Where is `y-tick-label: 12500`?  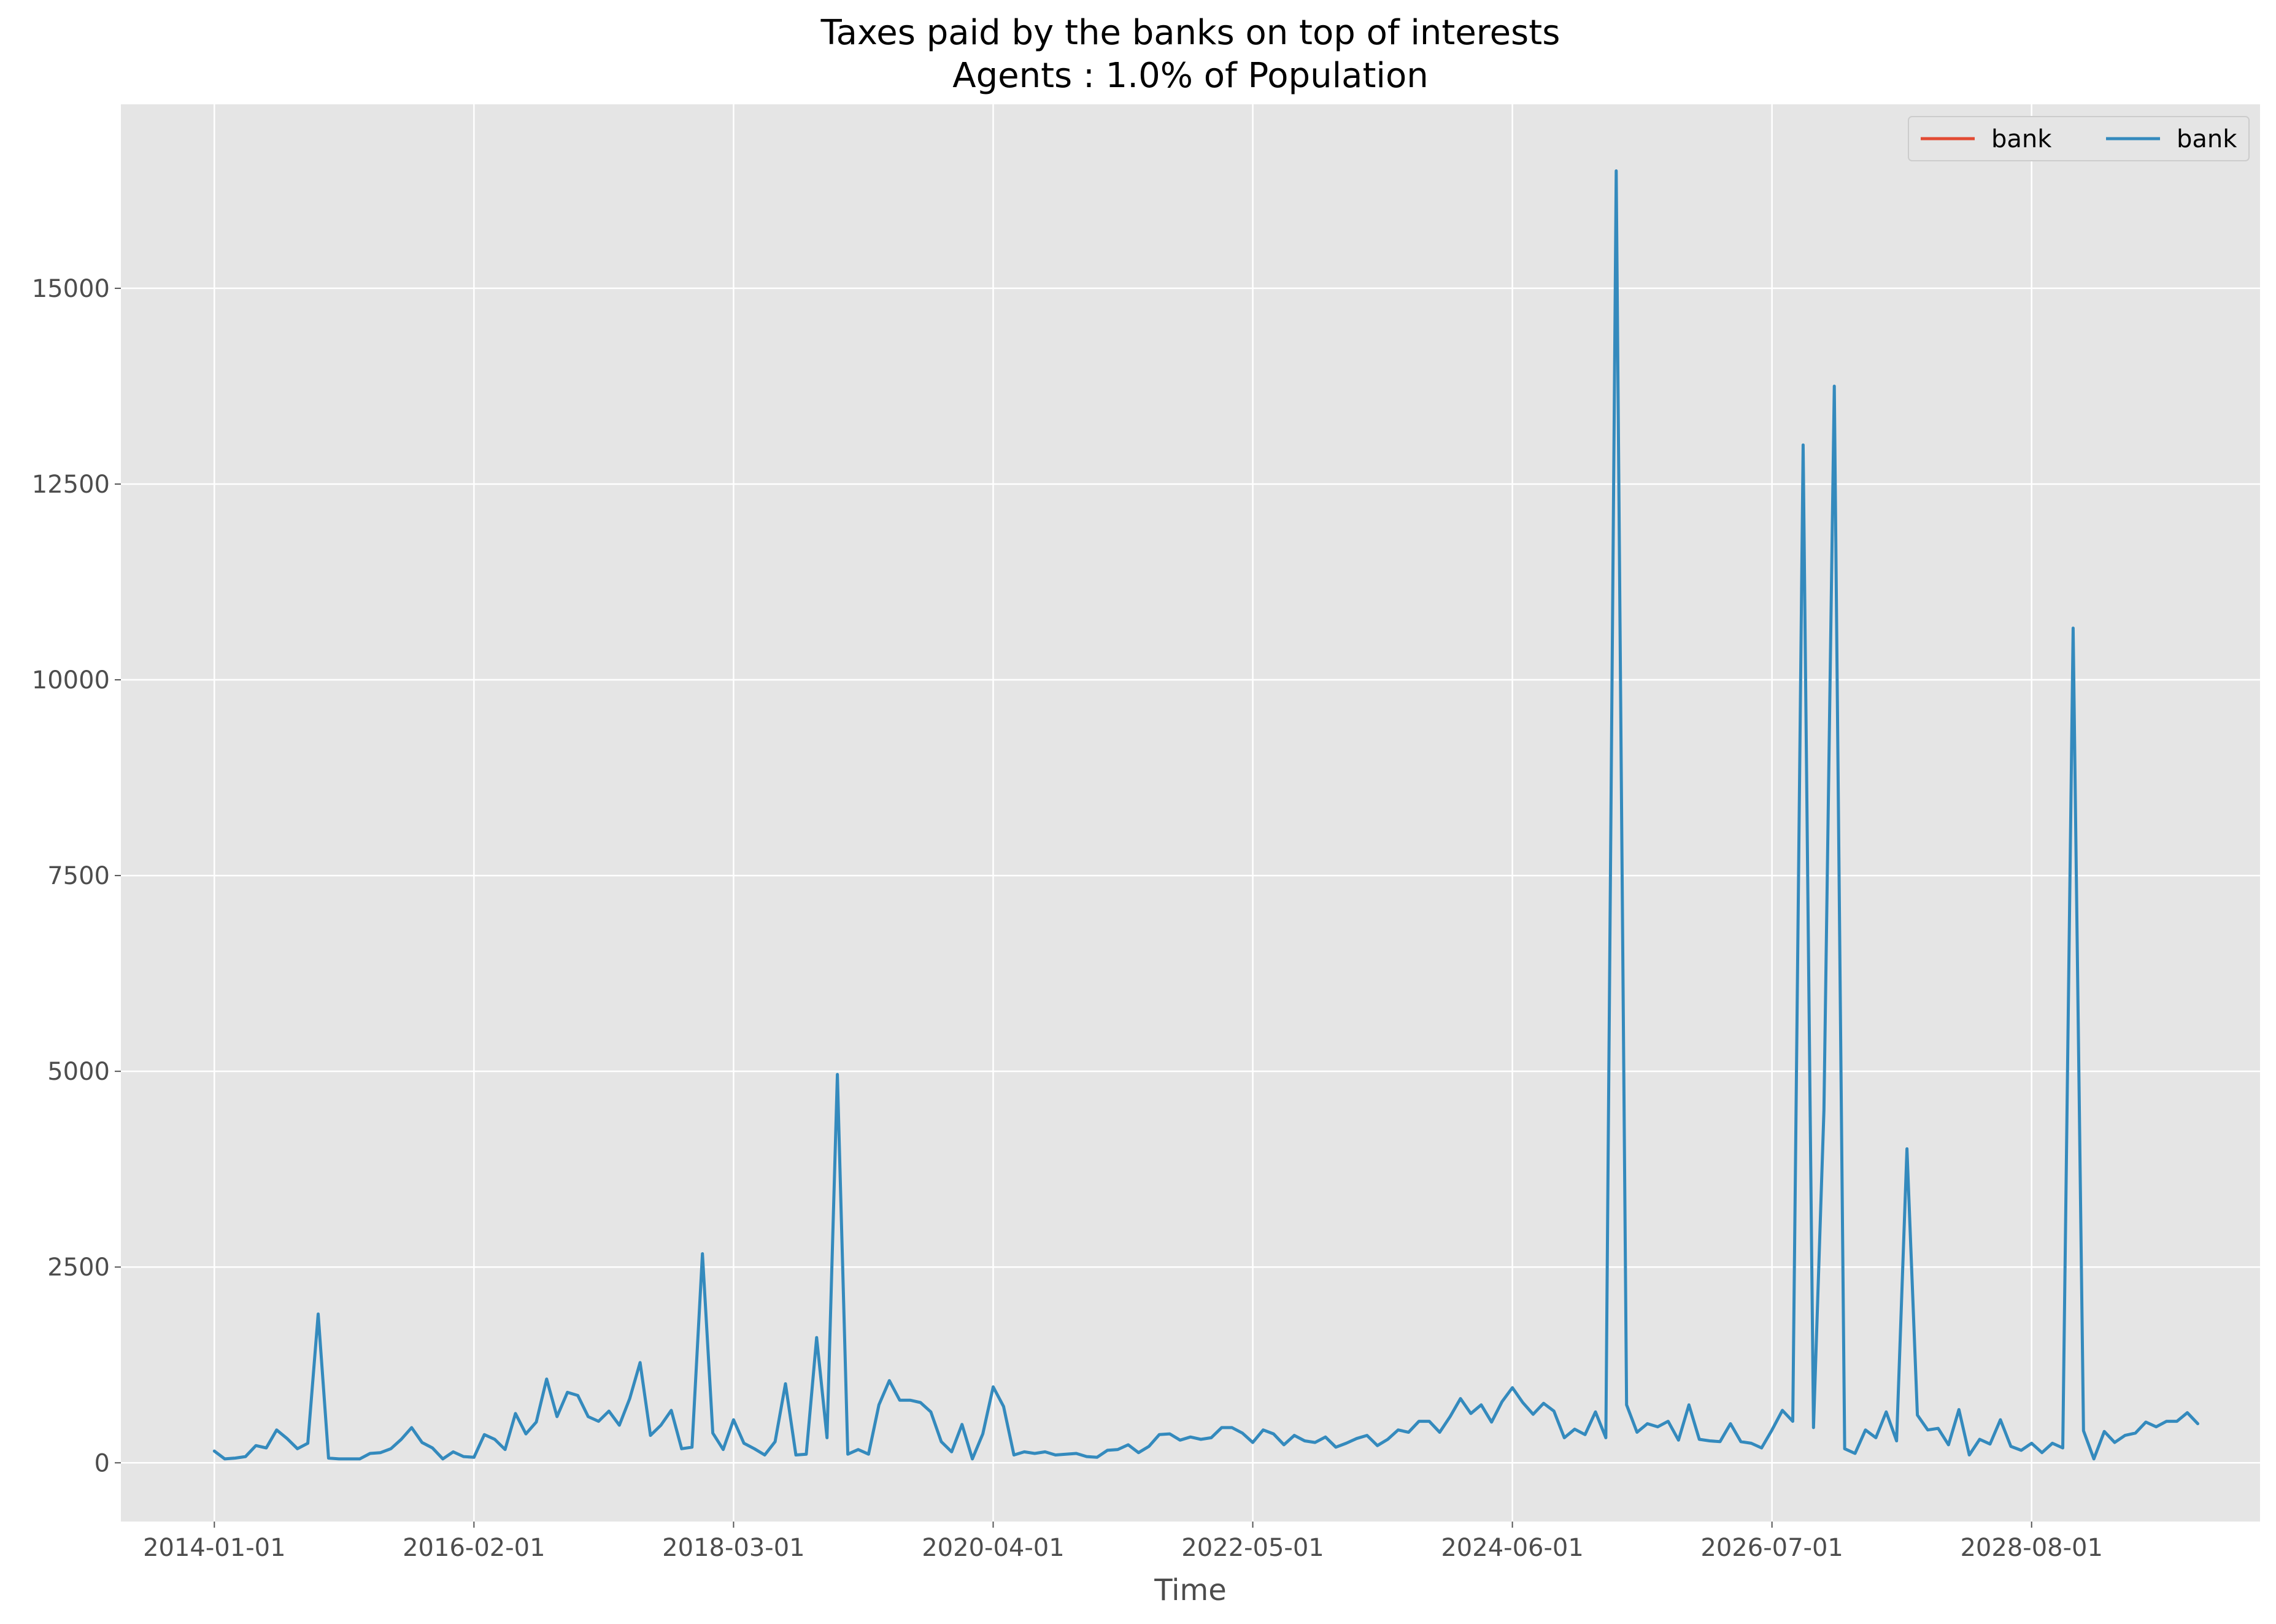
y-tick-label: 12500 is located at coordinates (71, 485).